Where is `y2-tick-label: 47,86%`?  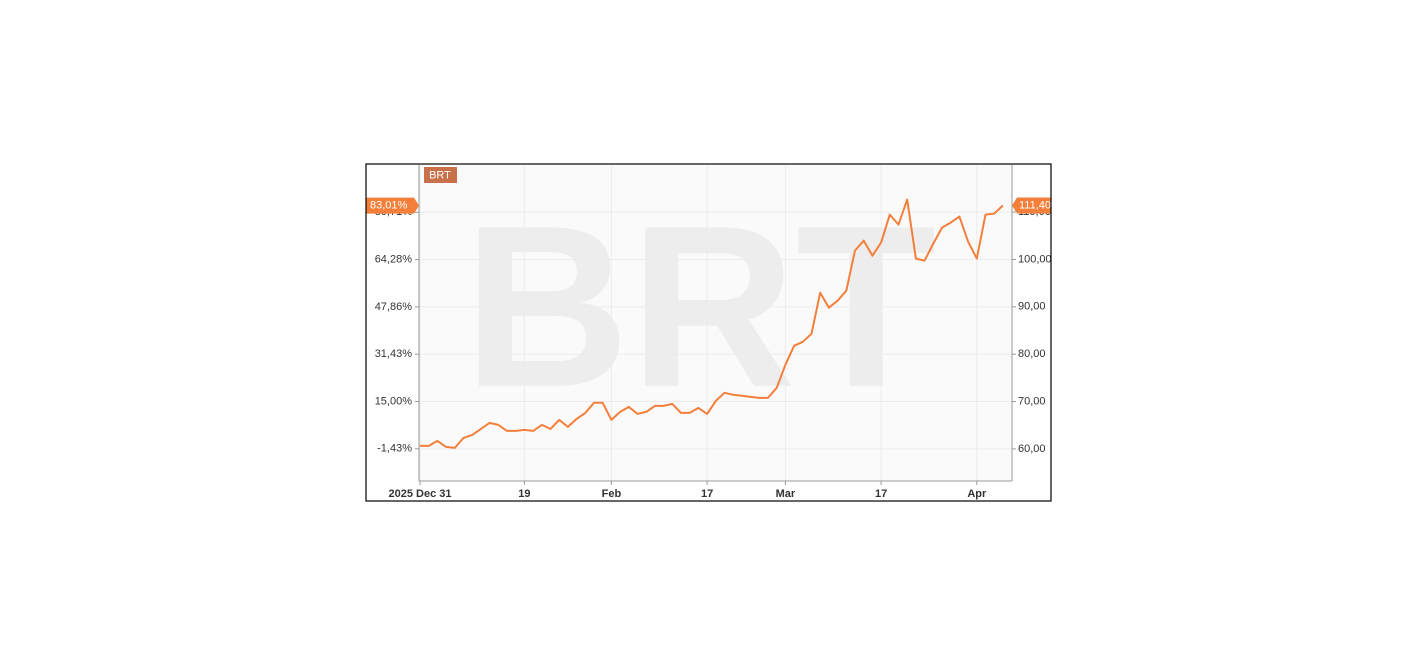
y2-tick-label: 47,86% is located at coordinates (394, 307).